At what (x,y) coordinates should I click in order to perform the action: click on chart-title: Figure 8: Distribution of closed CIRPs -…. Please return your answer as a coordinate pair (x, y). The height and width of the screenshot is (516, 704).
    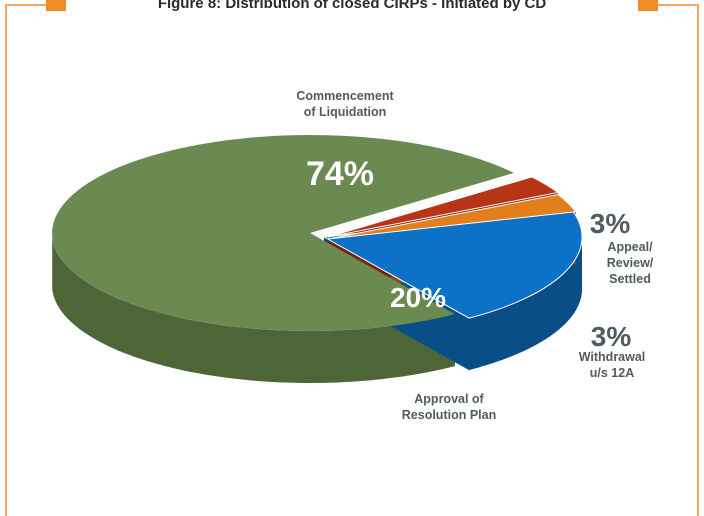
    Looking at the image, I should click on (352, 6).